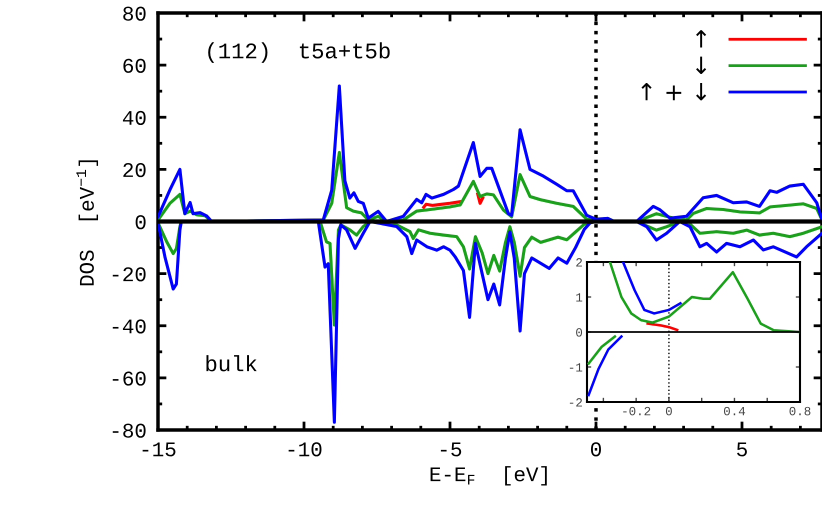 Image resolution: width=822 pixels, height=527 pixels. I want to click on y-tick-label: 20, so click(134, 170).